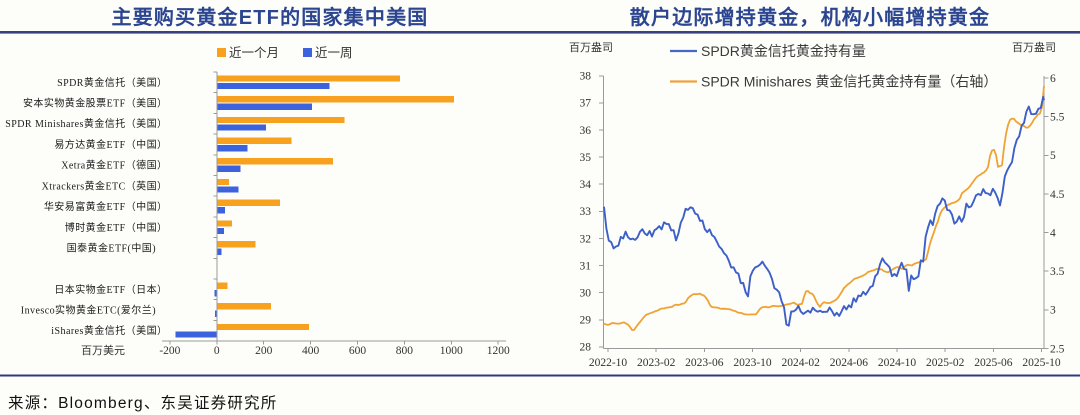  I want to click on svg-text: 博时黄金ETF（中国）, so click(116, 227).